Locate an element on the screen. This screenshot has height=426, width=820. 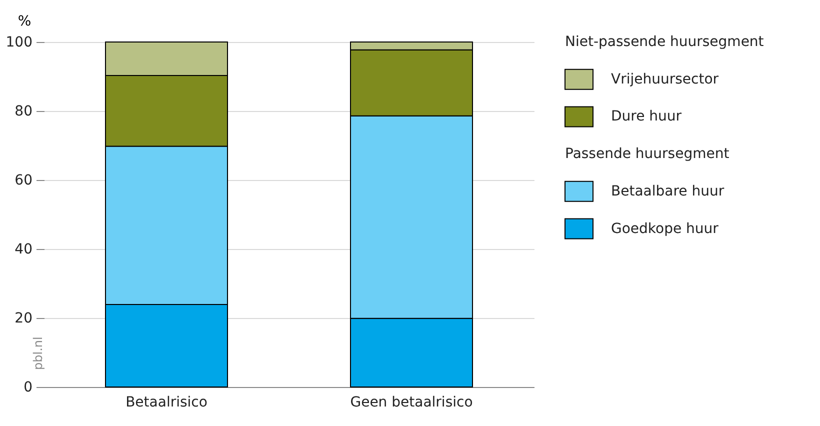
y-tick-label: 40 is located at coordinates (23, 250).